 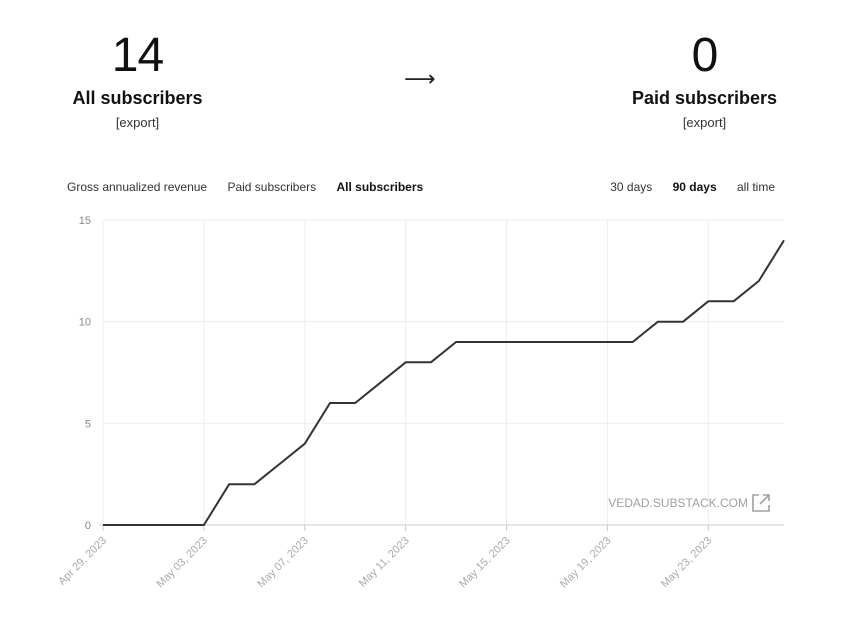 I want to click on range-30-days: 30 days, so click(x=631, y=187).